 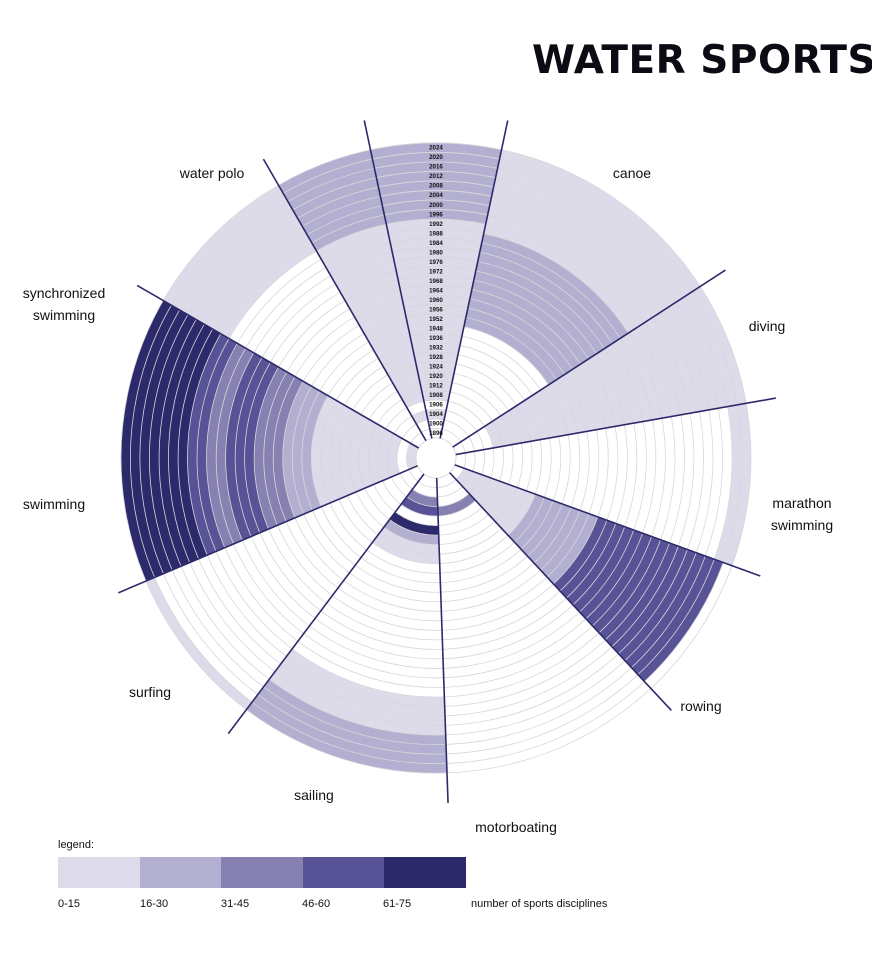 I want to click on year-label: 1968, so click(x=436, y=281).